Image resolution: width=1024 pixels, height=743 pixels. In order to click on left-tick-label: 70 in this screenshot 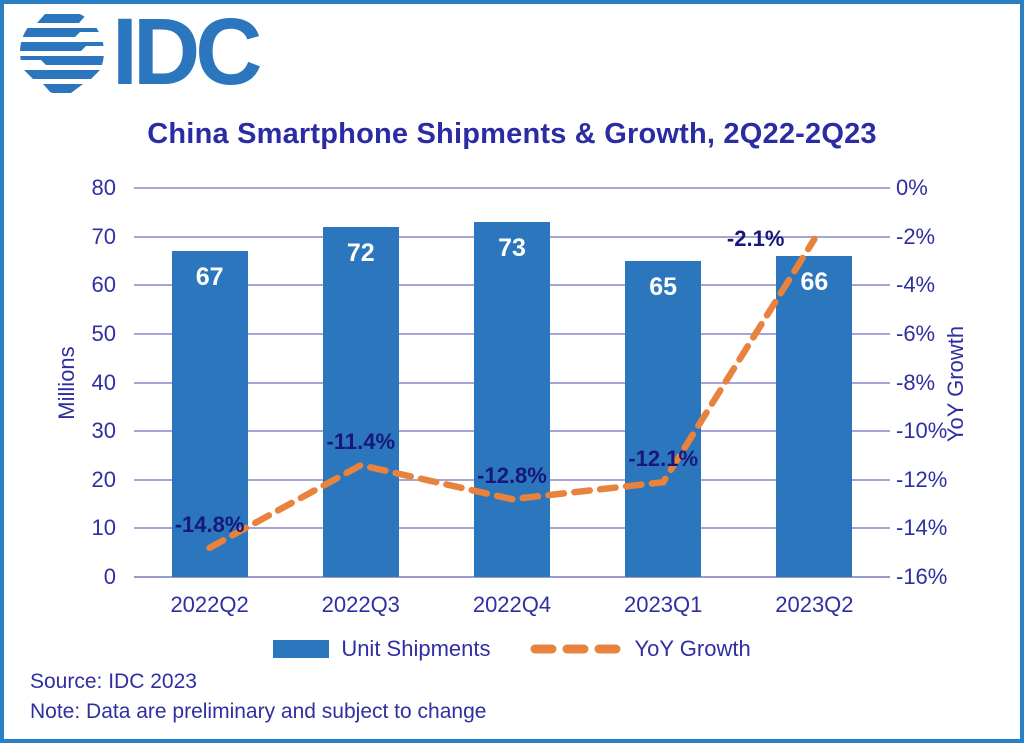, I will do `click(103, 236)`.